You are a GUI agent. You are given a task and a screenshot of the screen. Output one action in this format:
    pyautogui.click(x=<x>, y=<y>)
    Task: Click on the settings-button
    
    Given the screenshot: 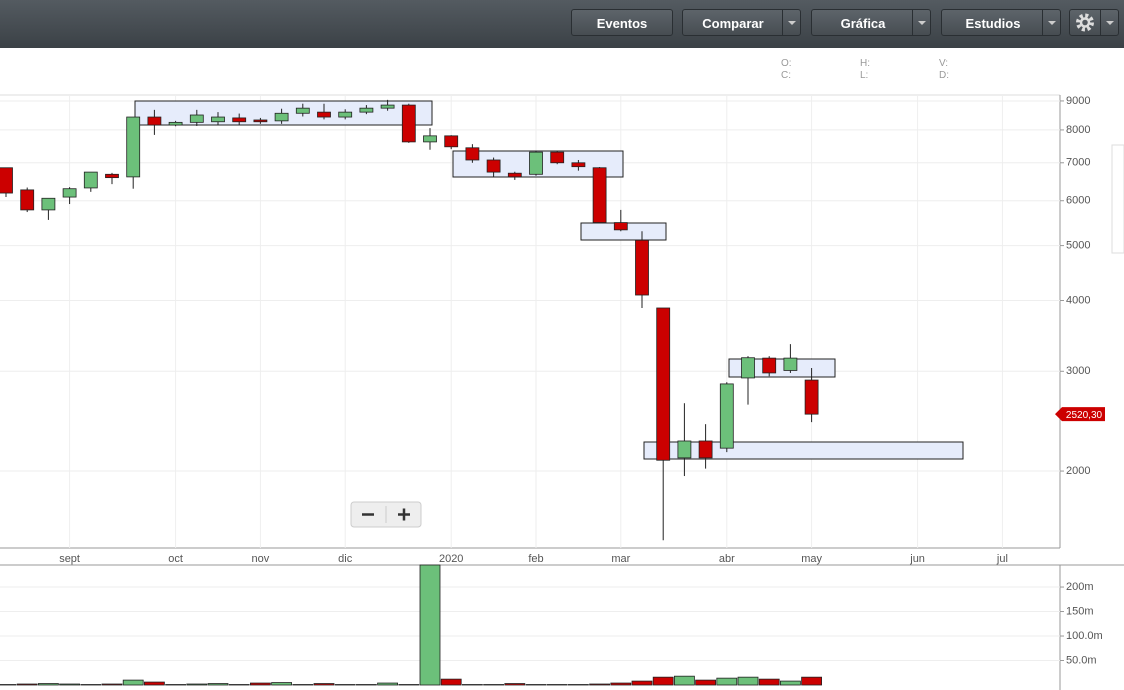 What is the action you would take?
    pyautogui.click(x=1094, y=22)
    